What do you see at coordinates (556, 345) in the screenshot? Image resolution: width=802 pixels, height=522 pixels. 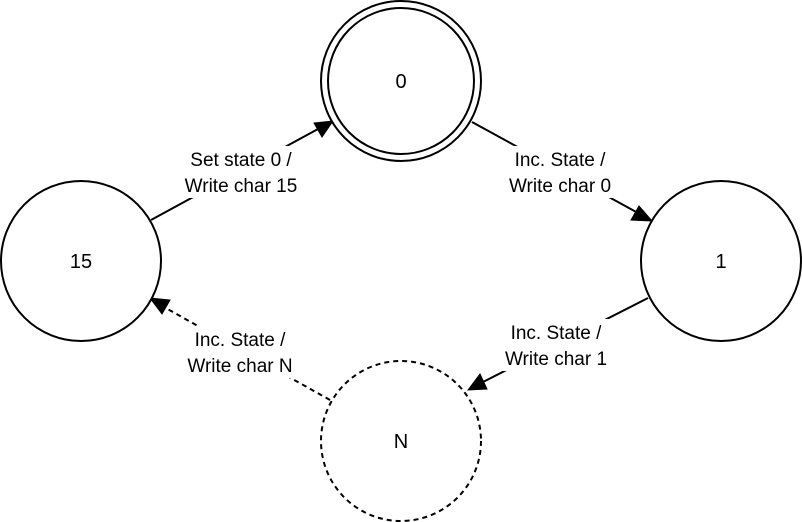 I see `edge-label-1-to-n: Inc. State / Write char 1` at bounding box center [556, 345].